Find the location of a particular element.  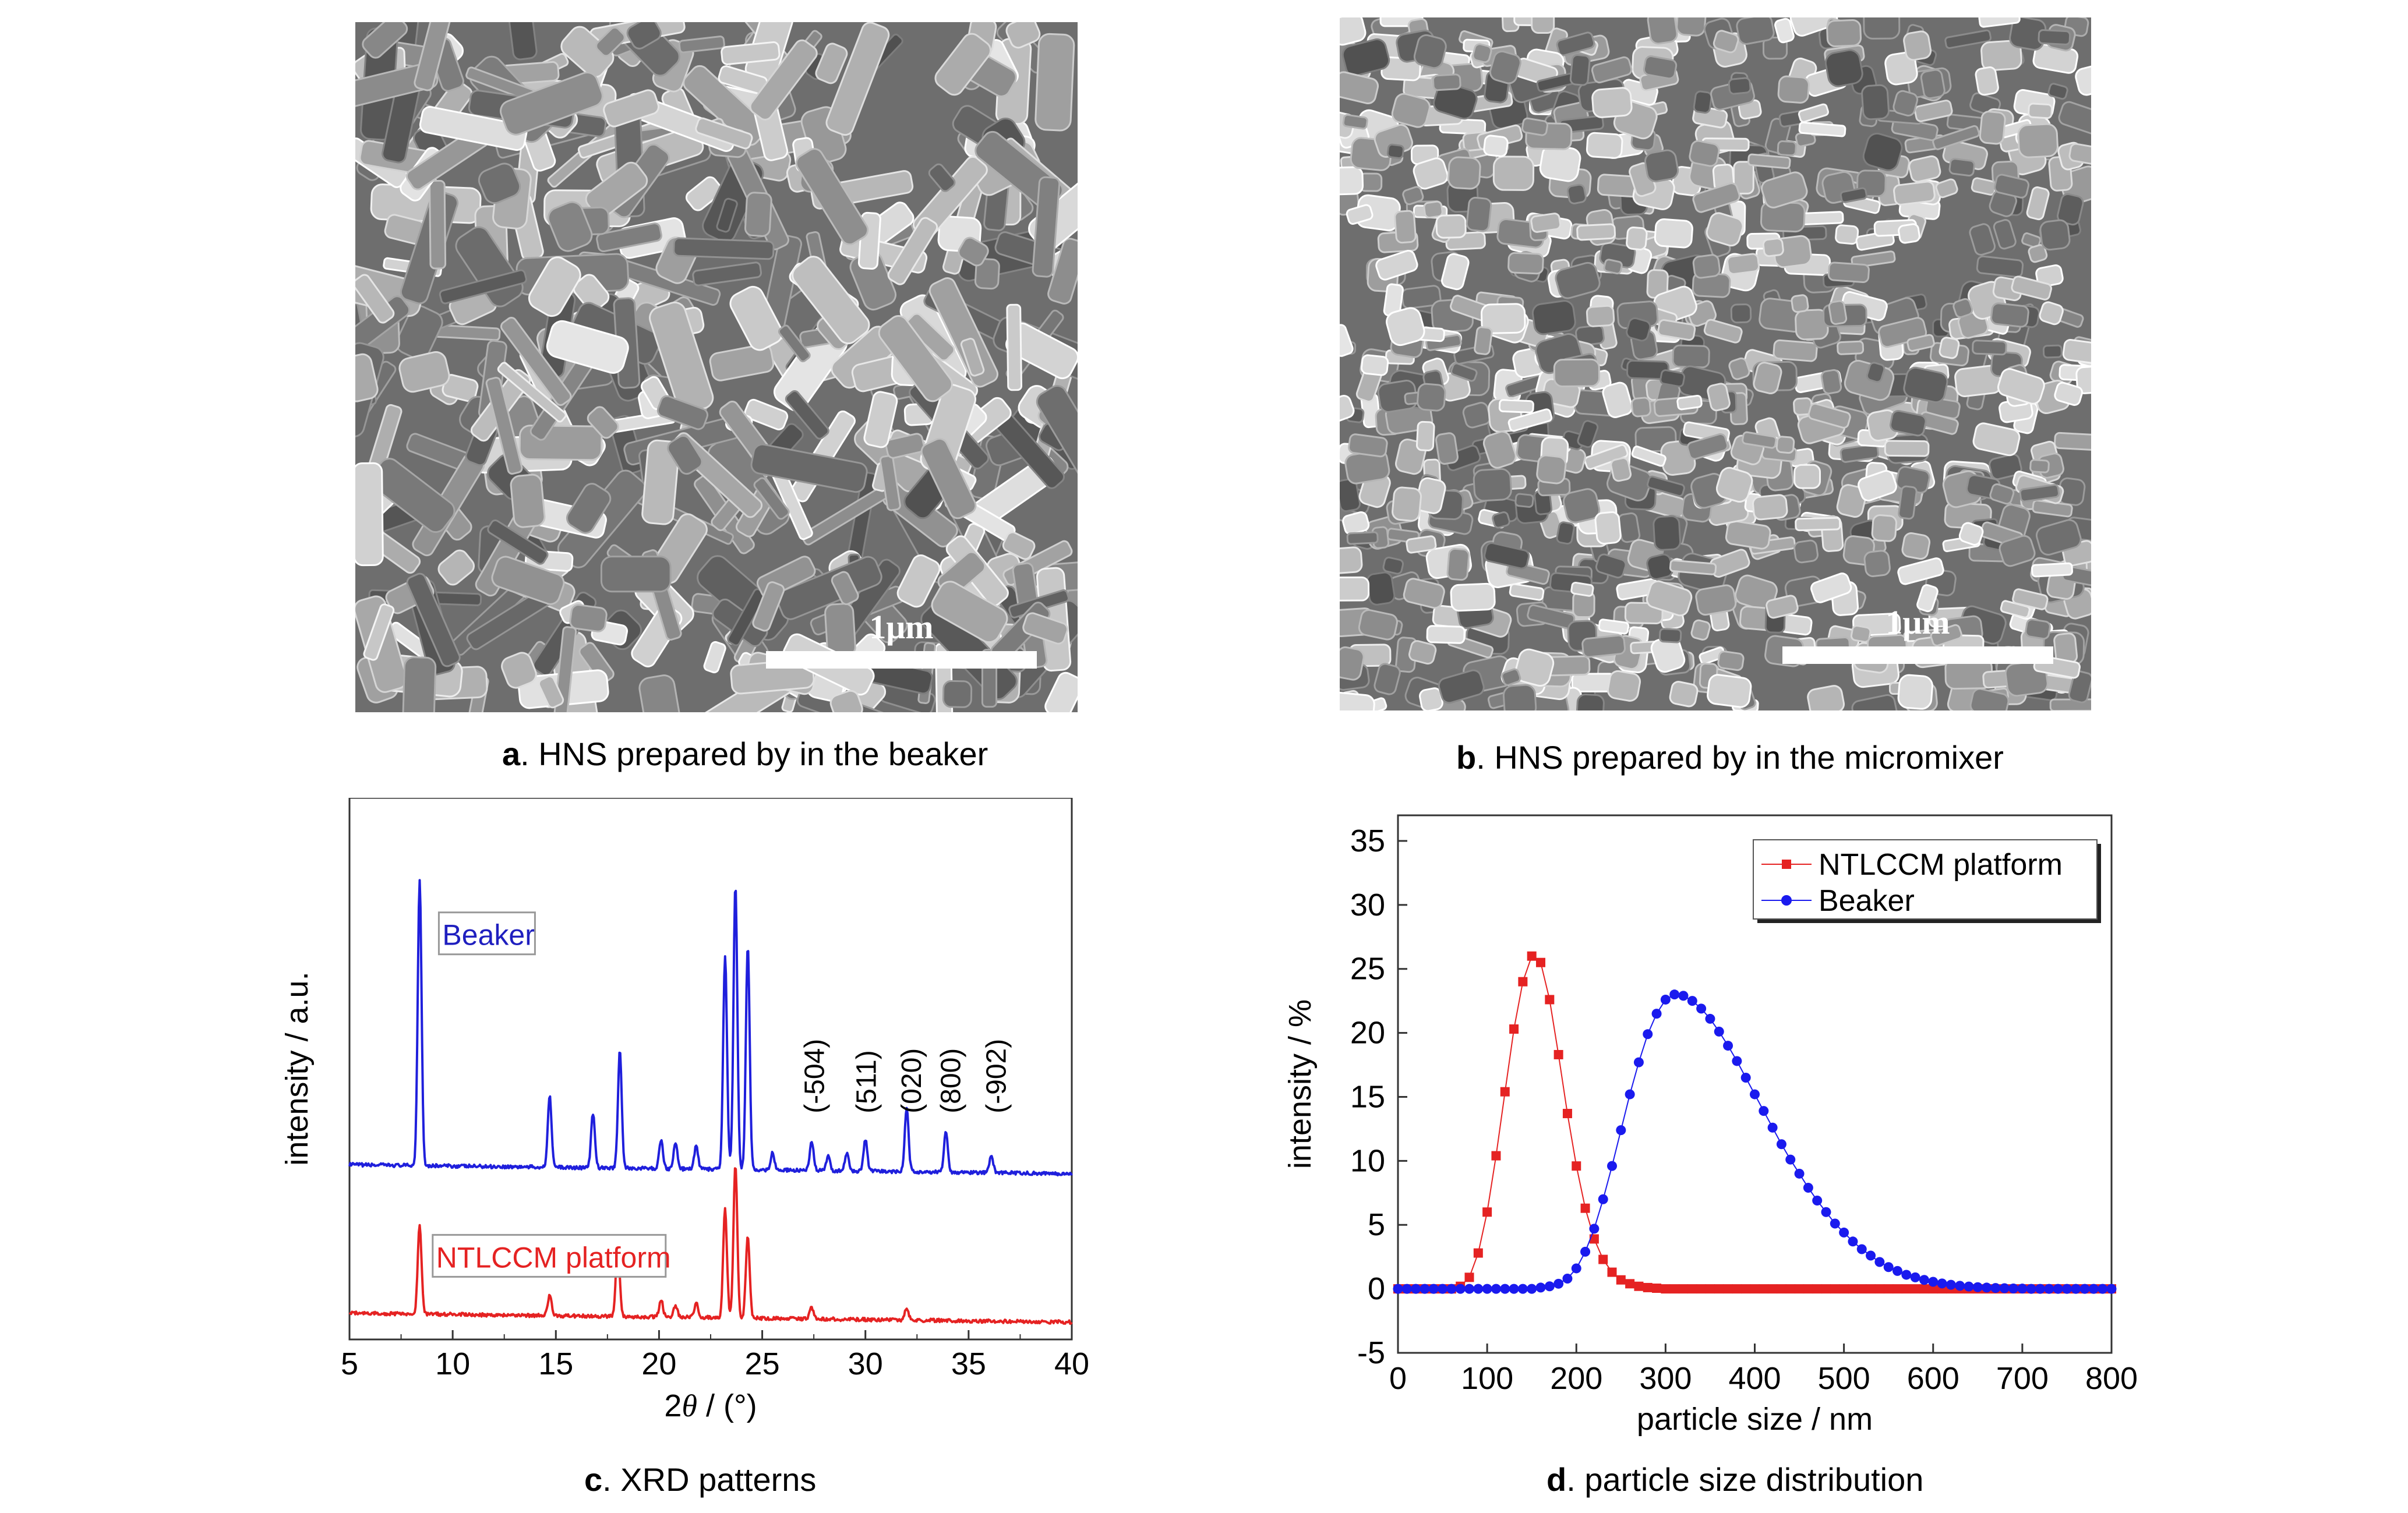

y-tick-label: 20 is located at coordinates (1367, 1033).